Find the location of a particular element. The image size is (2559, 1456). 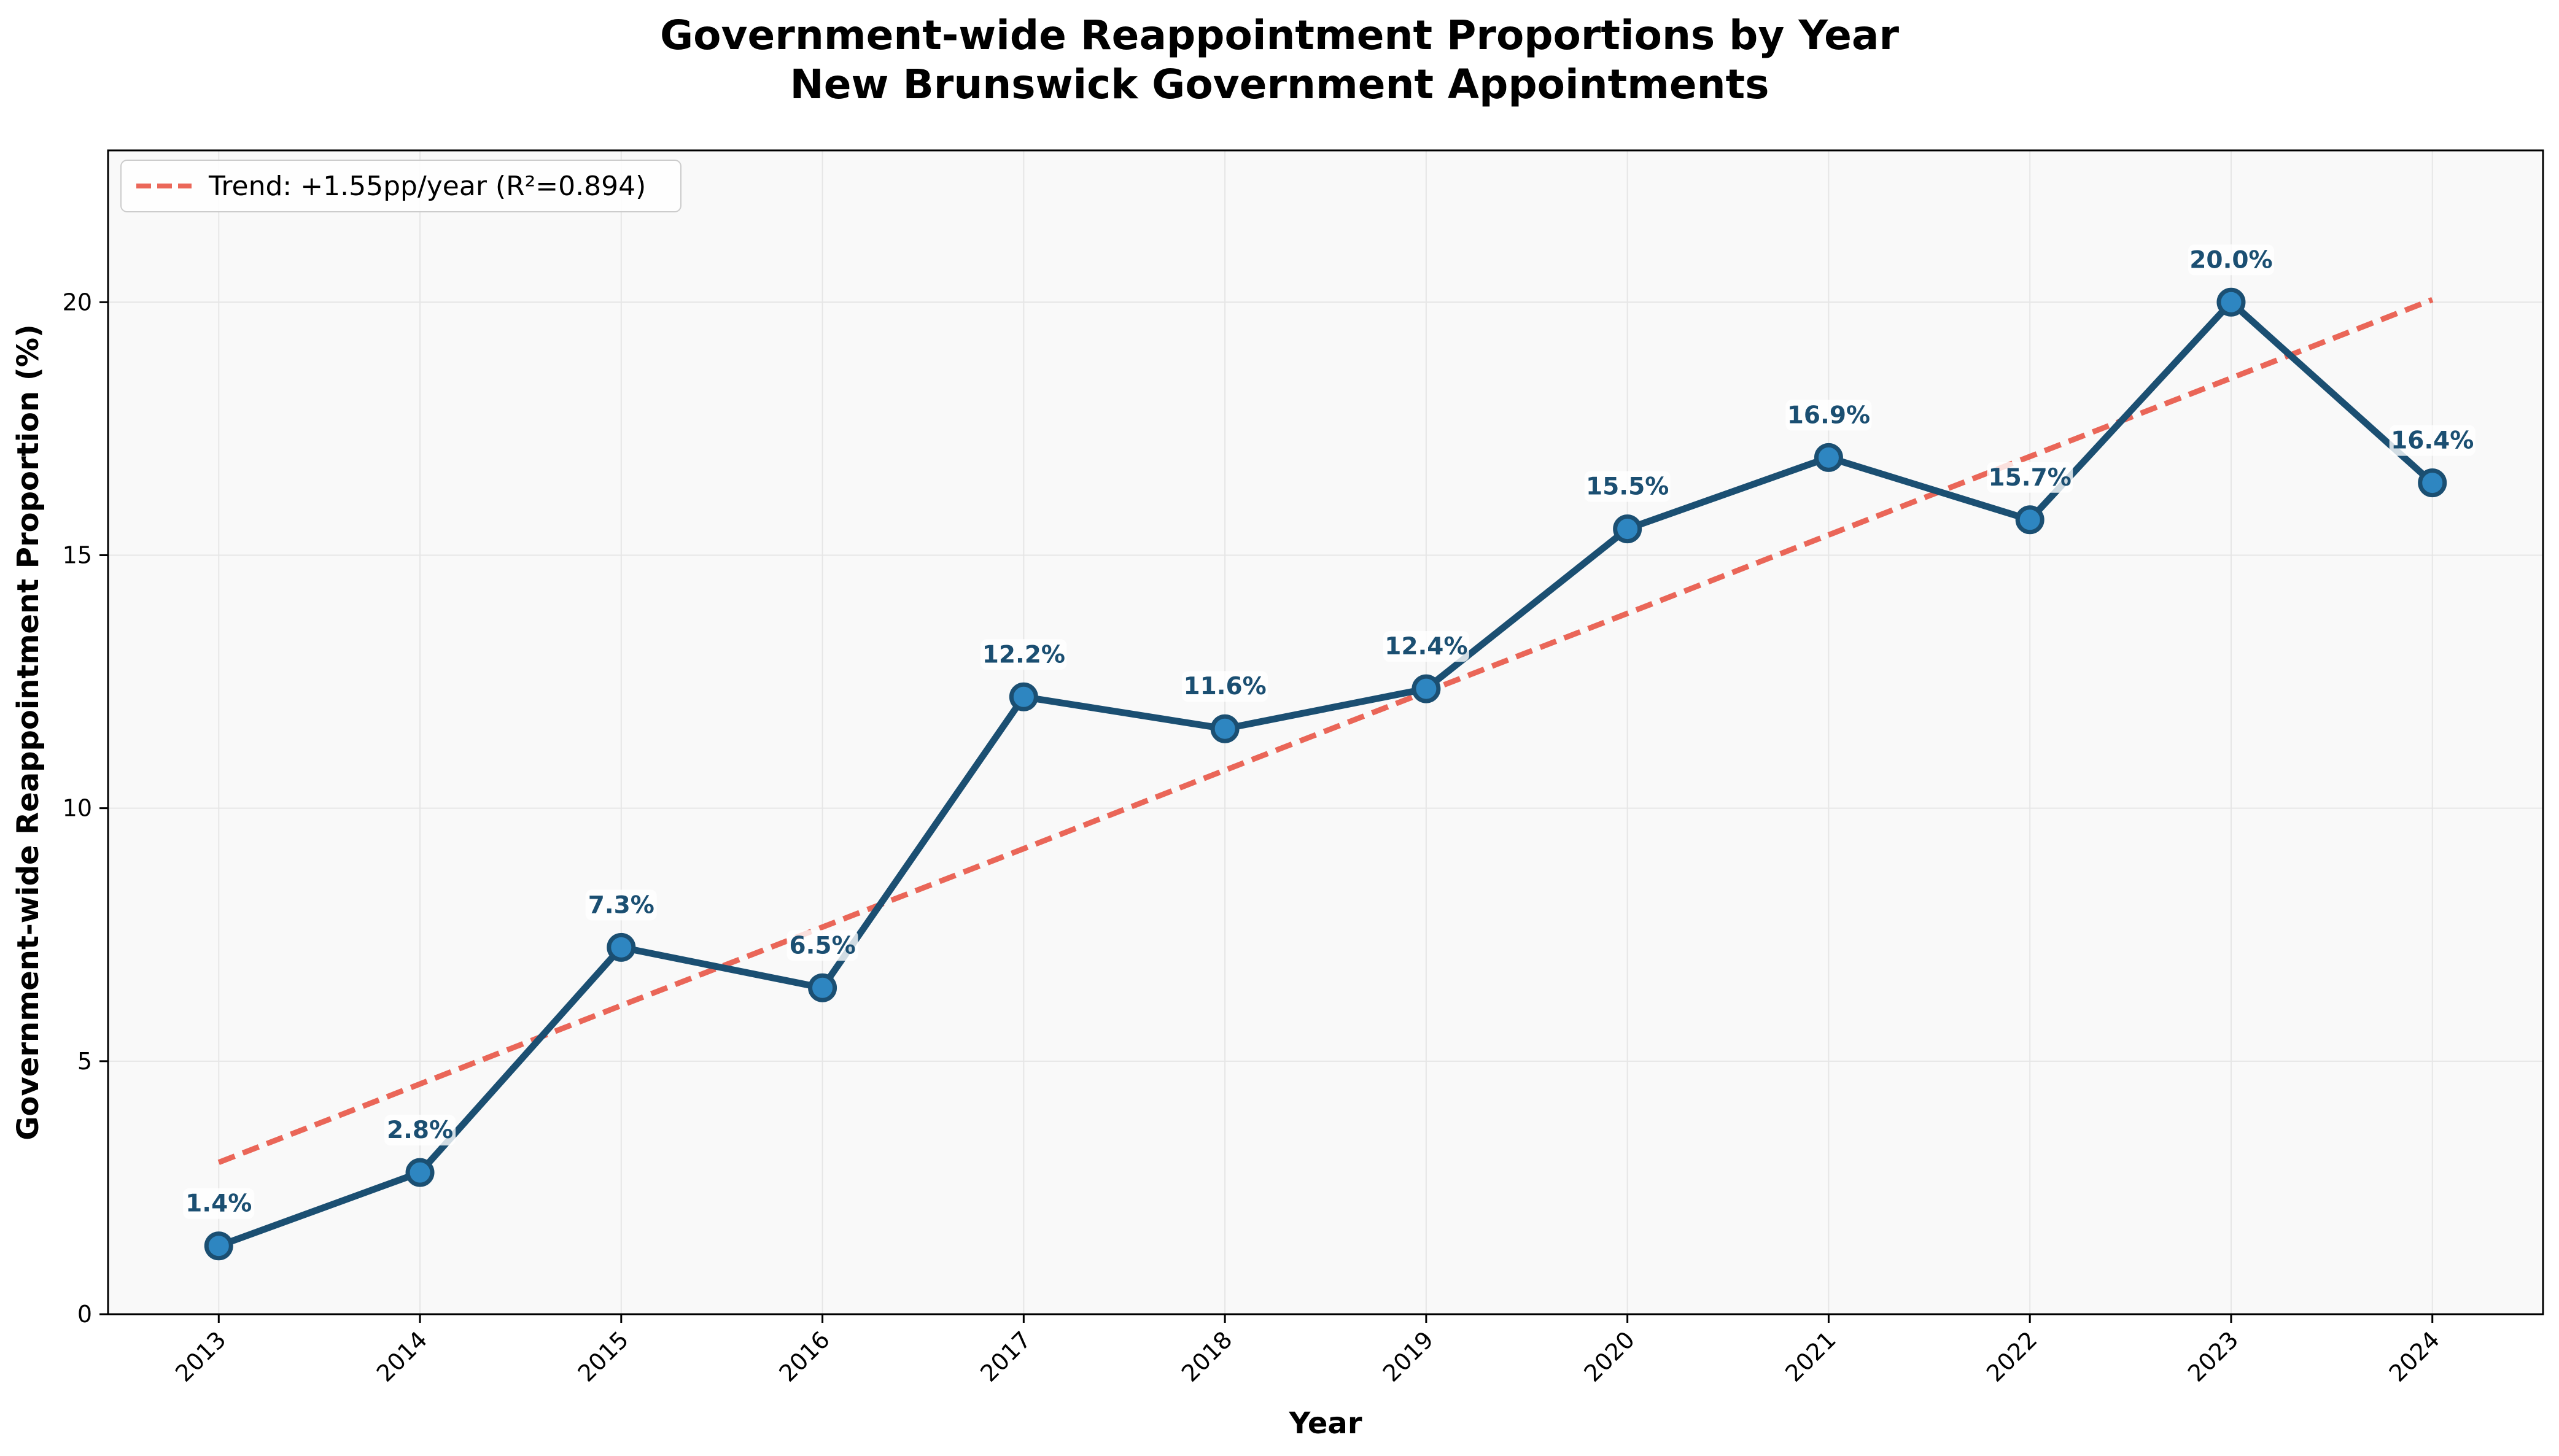

data-label-bg-2019 is located at coordinates (1426, 646).